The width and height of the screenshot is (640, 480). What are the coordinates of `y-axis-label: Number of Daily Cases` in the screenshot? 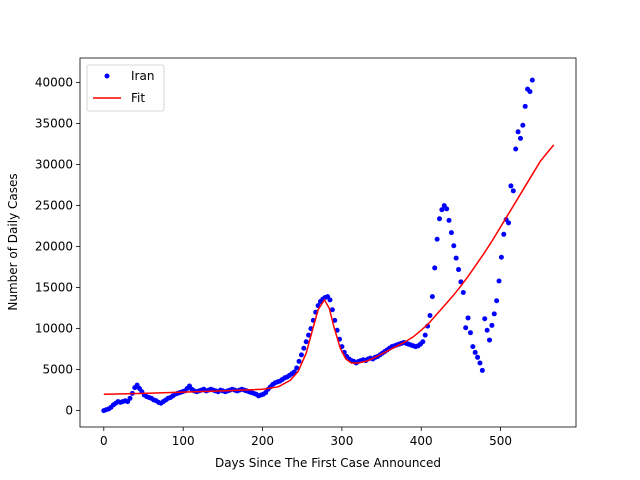 It's located at (13, 241).